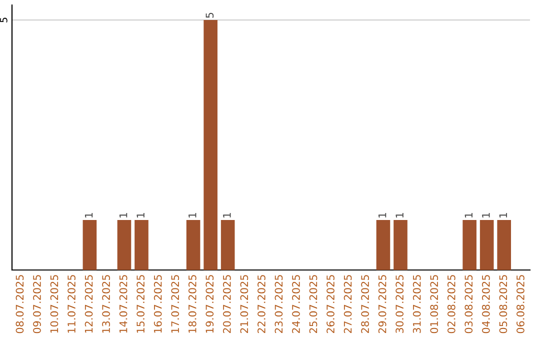 The width and height of the screenshot is (540, 340). Describe the element at coordinates (486, 304) in the screenshot. I see `x-tick-label: 04.08.2025` at that location.